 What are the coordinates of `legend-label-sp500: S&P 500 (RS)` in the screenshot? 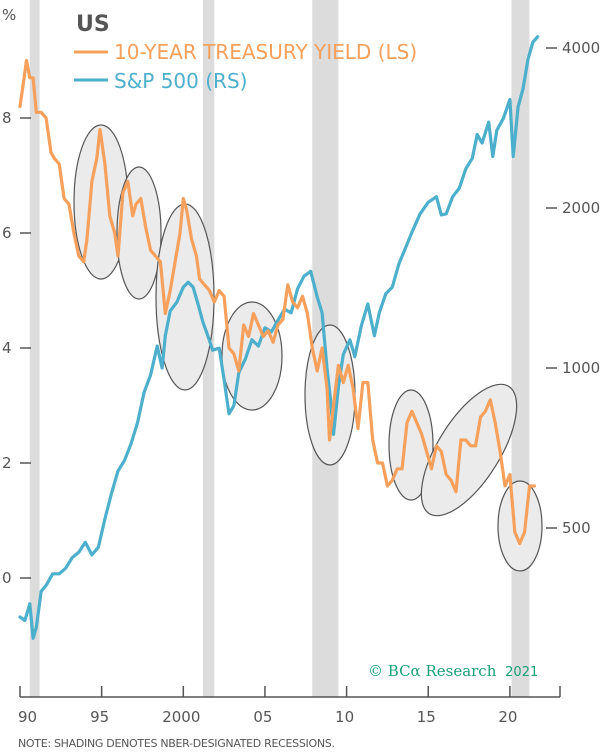 It's located at (180, 81).